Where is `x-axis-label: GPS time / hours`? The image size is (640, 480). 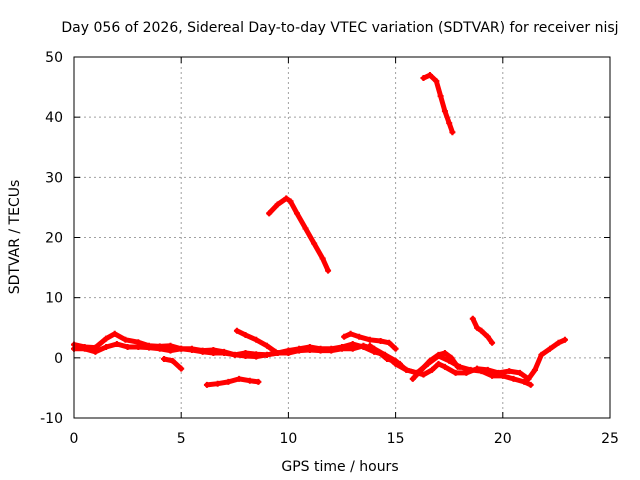 x-axis-label: GPS time / hours is located at coordinates (339, 467).